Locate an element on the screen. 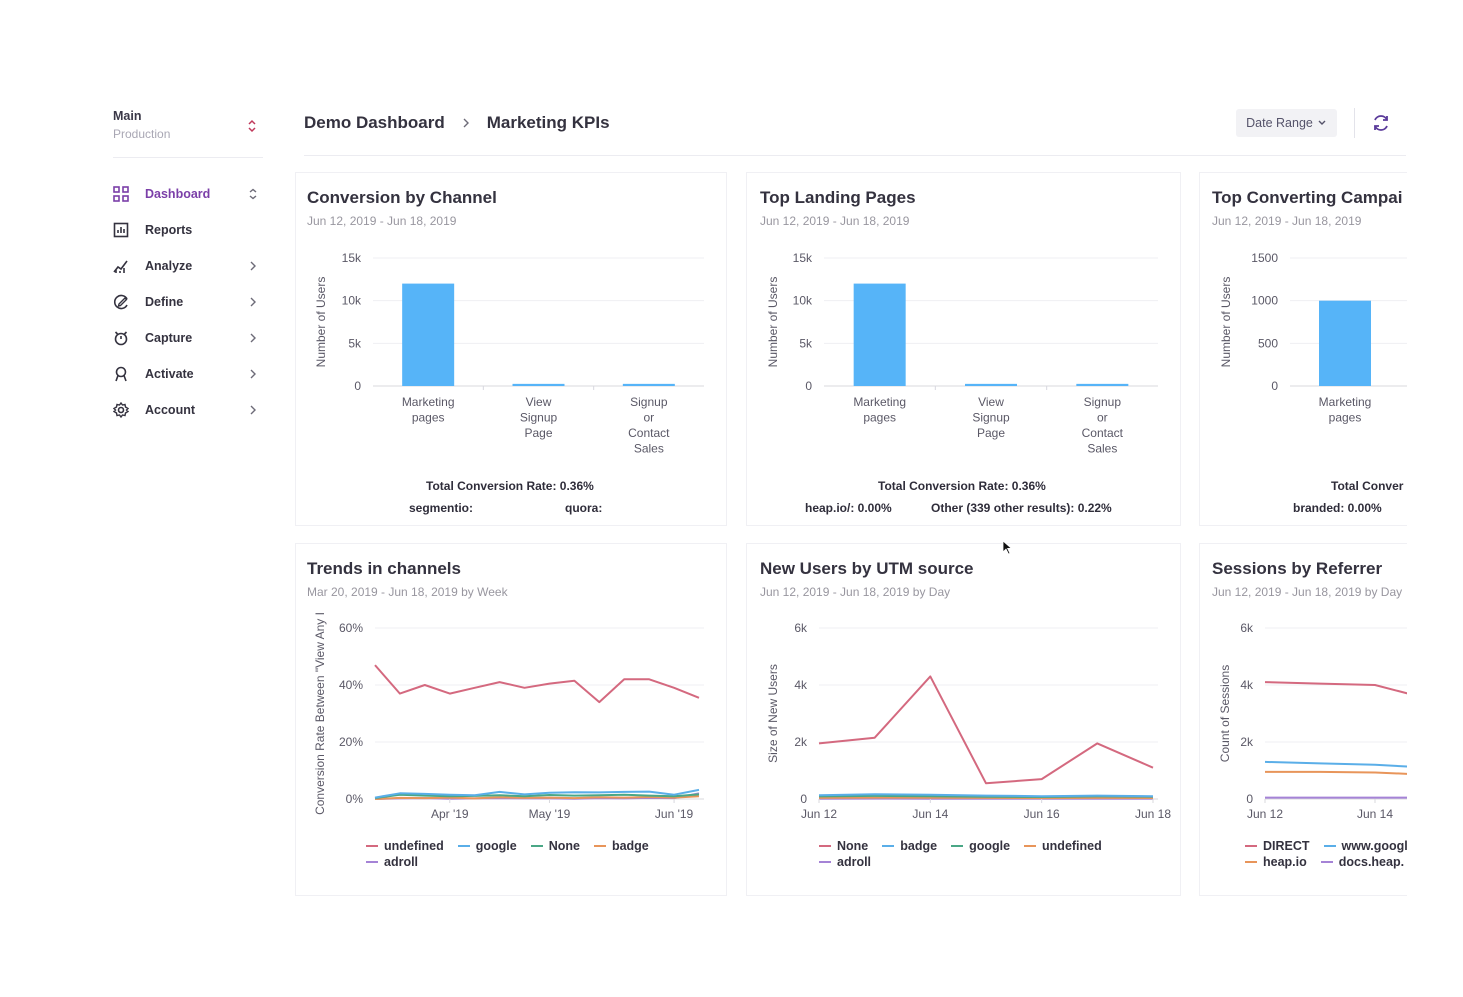 The height and width of the screenshot is (997, 1463). y-tick-label: 500 is located at coordinates (1268, 343).